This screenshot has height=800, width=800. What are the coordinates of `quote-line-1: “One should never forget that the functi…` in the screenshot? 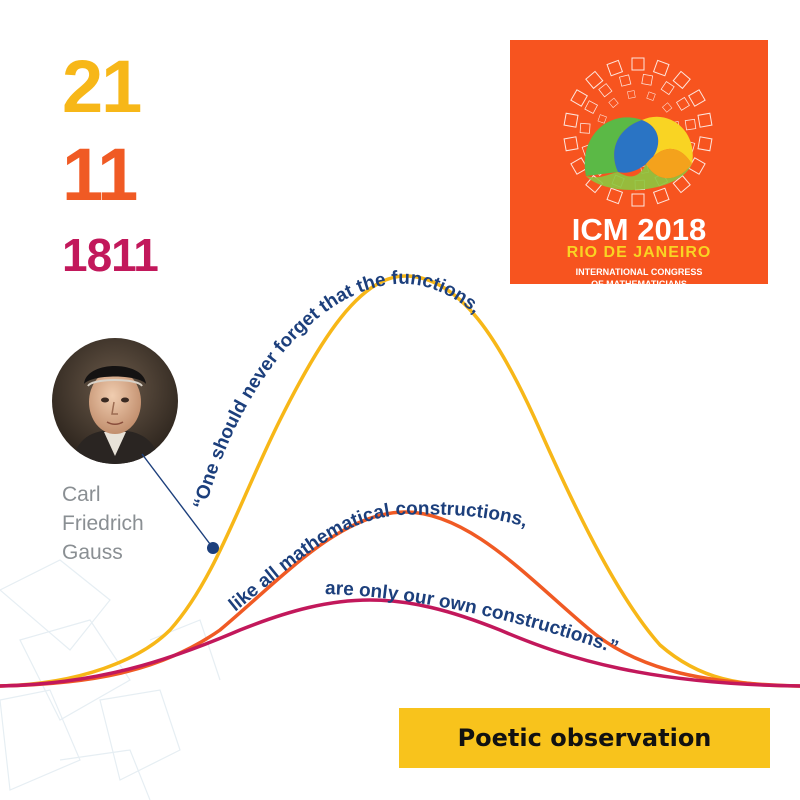 It's located at (338, 390).